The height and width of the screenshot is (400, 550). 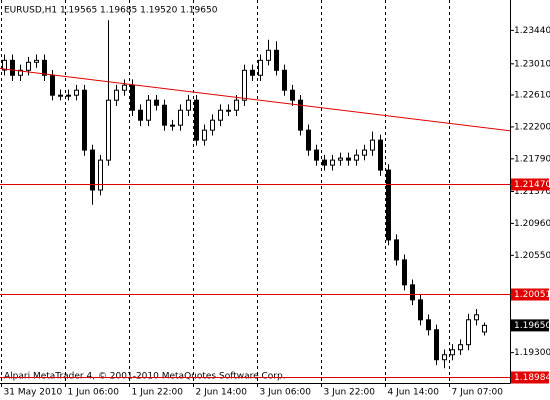 What do you see at coordinates (532, 224) in the screenshot?
I see `y-tick-label: 1.20960` at bounding box center [532, 224].